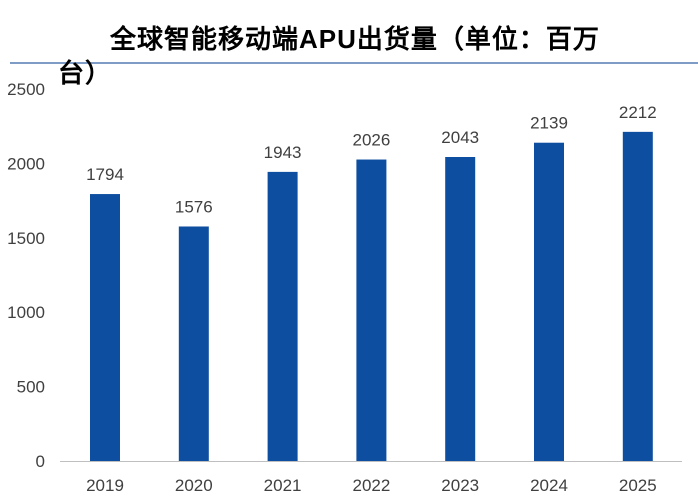  I want to click on x-tick-label: 2020, so click(194, 485).